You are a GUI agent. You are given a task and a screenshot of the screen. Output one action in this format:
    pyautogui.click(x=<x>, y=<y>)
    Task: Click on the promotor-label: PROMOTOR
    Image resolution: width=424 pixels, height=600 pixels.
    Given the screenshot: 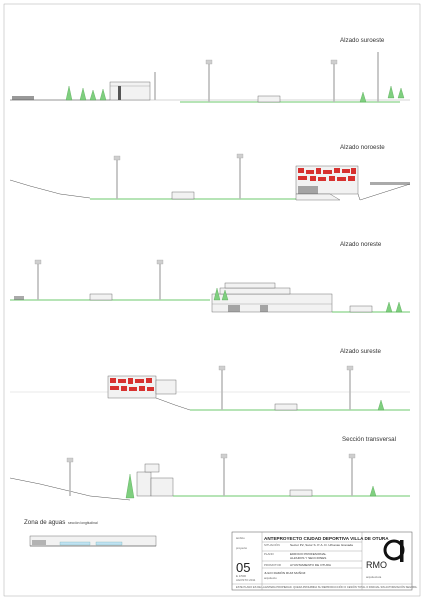 What is the action you would take?
    pyautogui.click(x=272, y=565)
    